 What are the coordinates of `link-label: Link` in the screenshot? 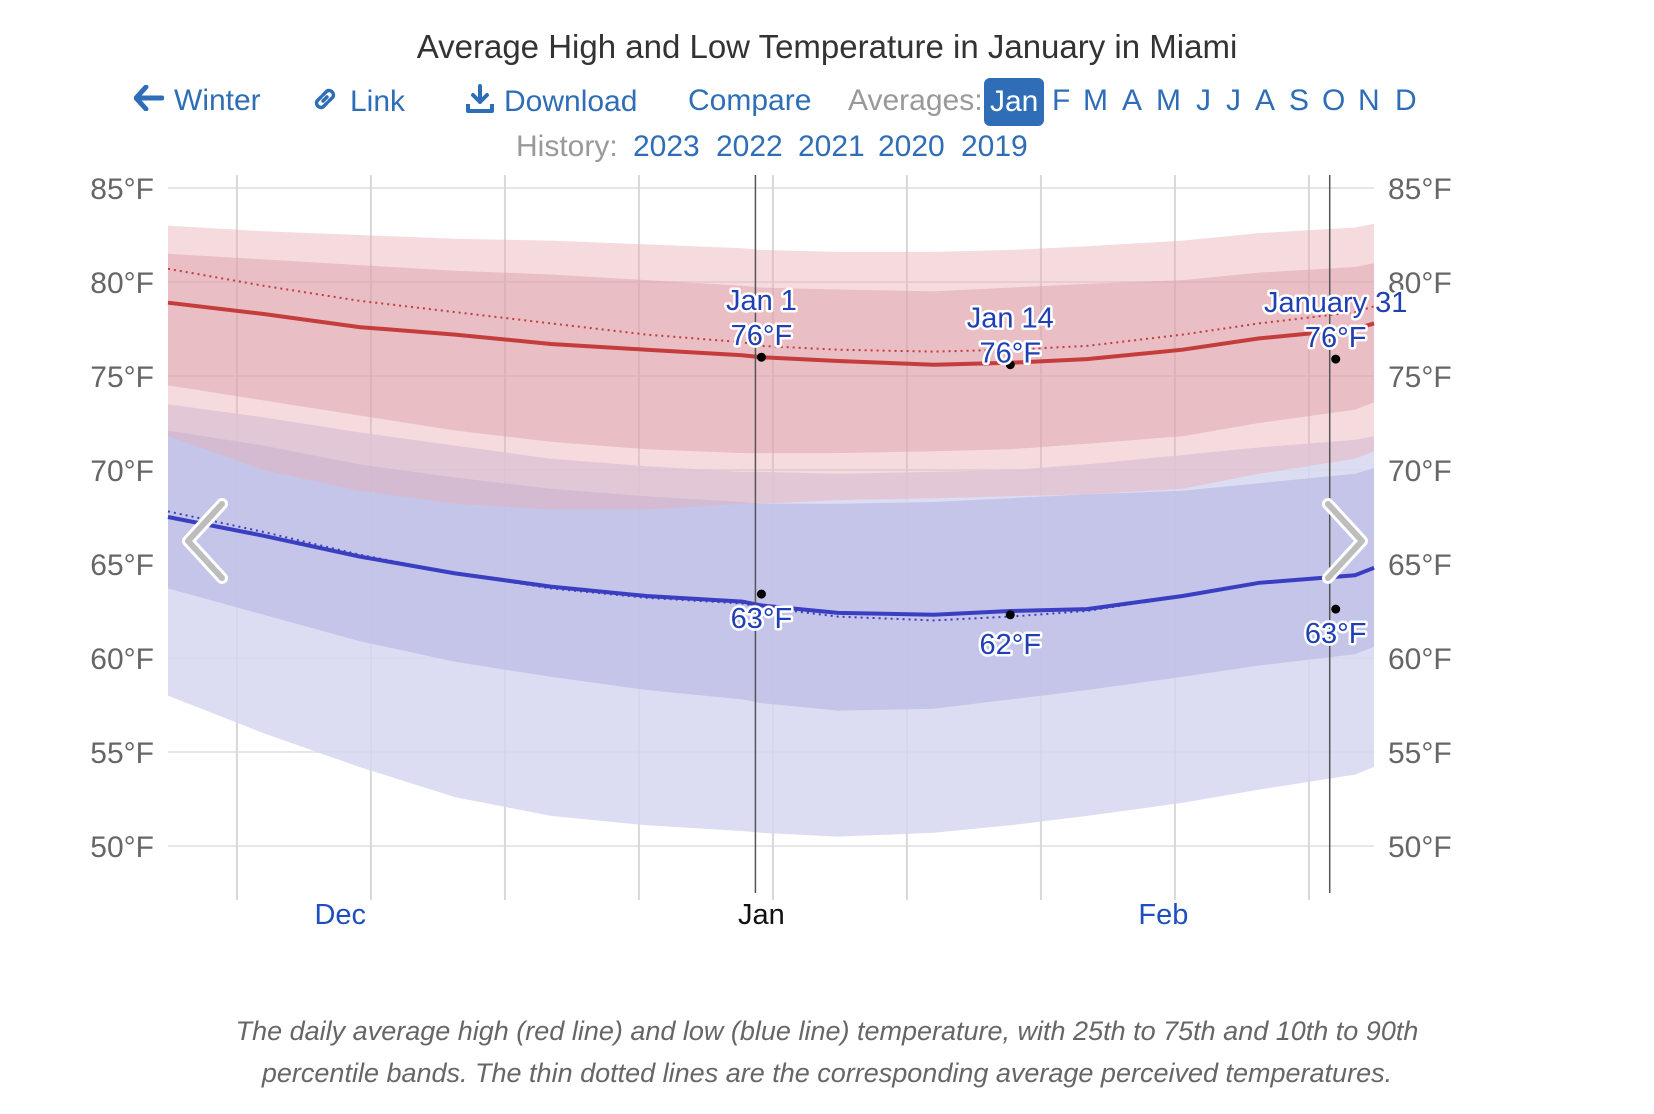 It's located at (378, 101).